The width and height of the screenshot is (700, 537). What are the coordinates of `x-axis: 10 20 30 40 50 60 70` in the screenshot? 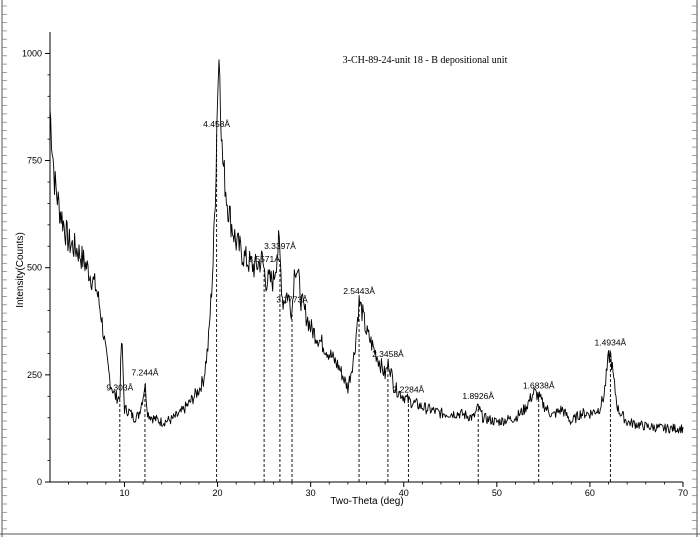 It's located at (378, 490).